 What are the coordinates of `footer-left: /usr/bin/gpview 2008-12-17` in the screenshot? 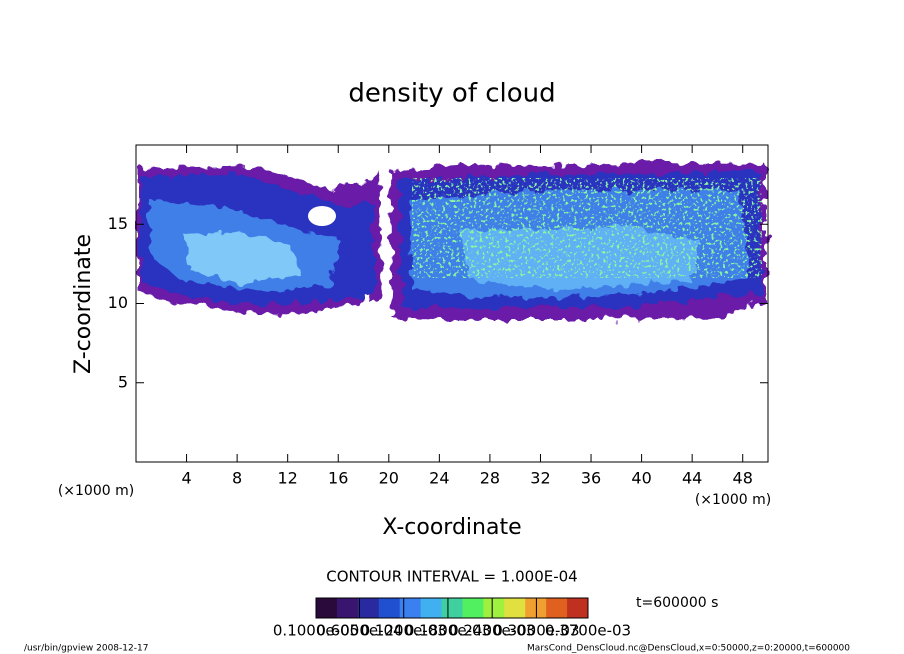 It's located at (86, 649).